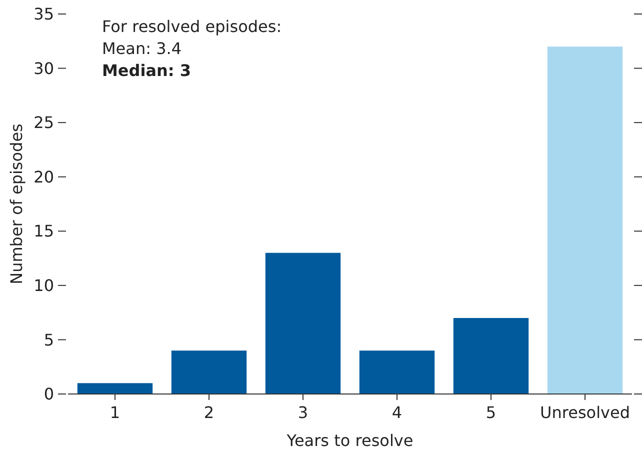 This screenshot has width=642, height=458. Describe the element at coordinates (209, 412) in the screenshot. I see `x-tick-label: 2` at that location.